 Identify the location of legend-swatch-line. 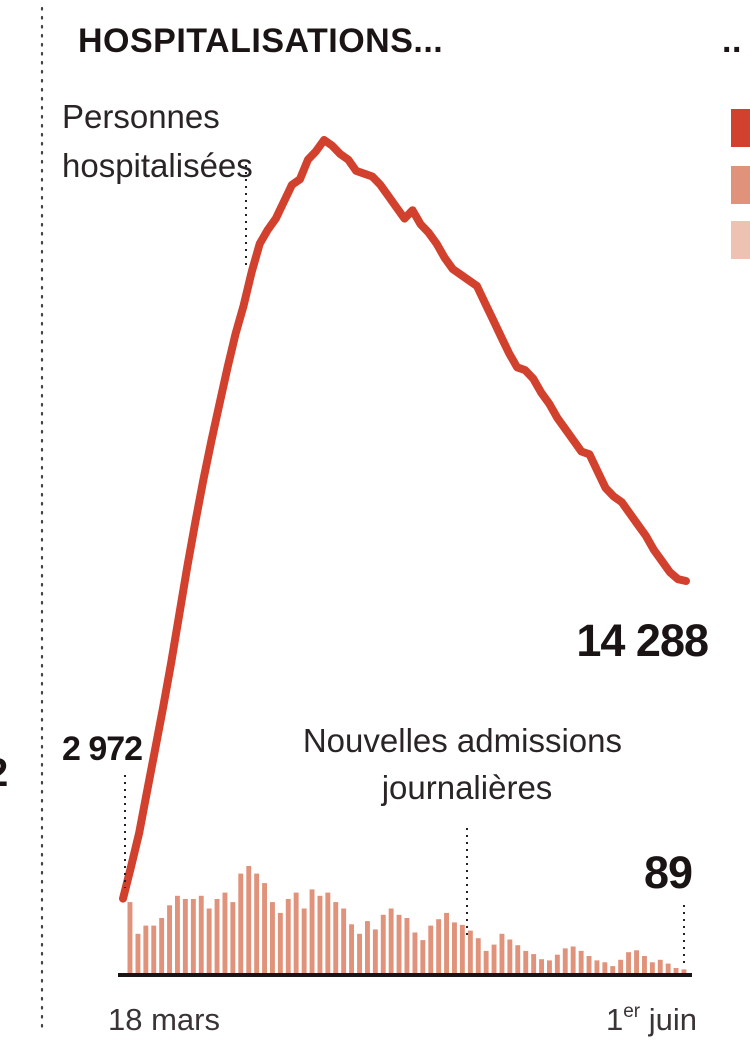
(740, 128).